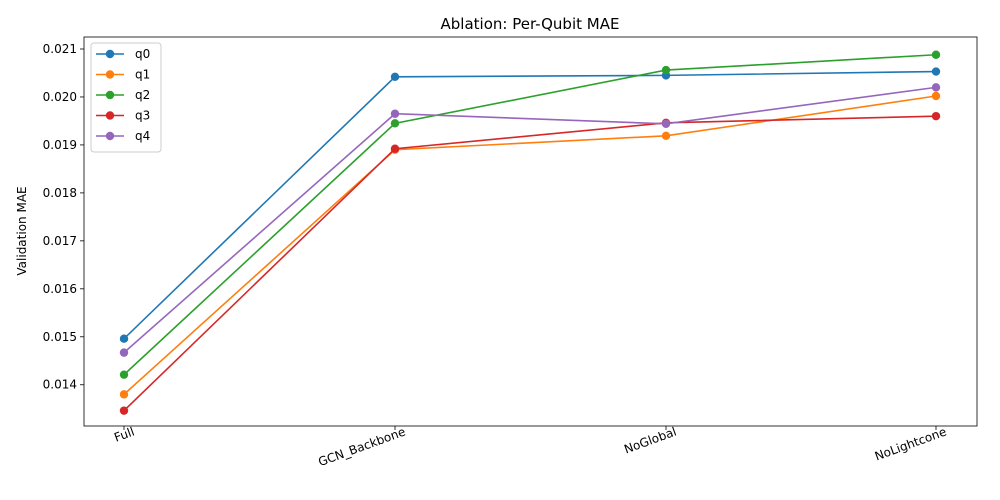 The height and width of the screenshot is (500, 1000). What do you see at coordinates (124, 435) in the screenshot?
I see `x-tick-label: Full` at bounding box center [124, 435].